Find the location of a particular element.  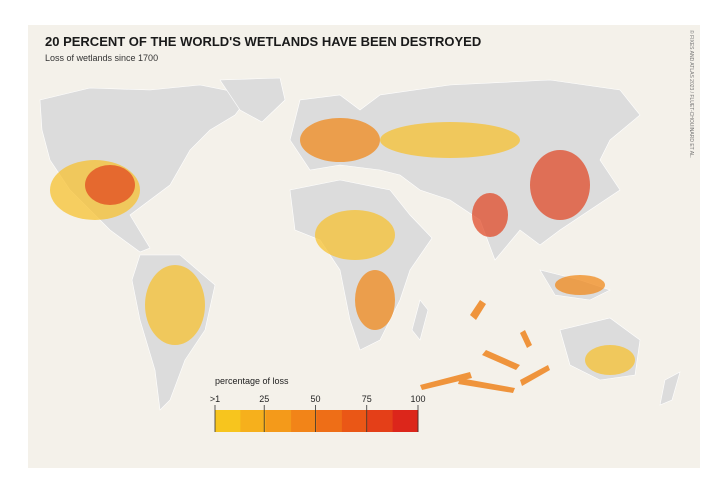

legend: >1 25 50 75 100 is located at coordinates (318, 413).